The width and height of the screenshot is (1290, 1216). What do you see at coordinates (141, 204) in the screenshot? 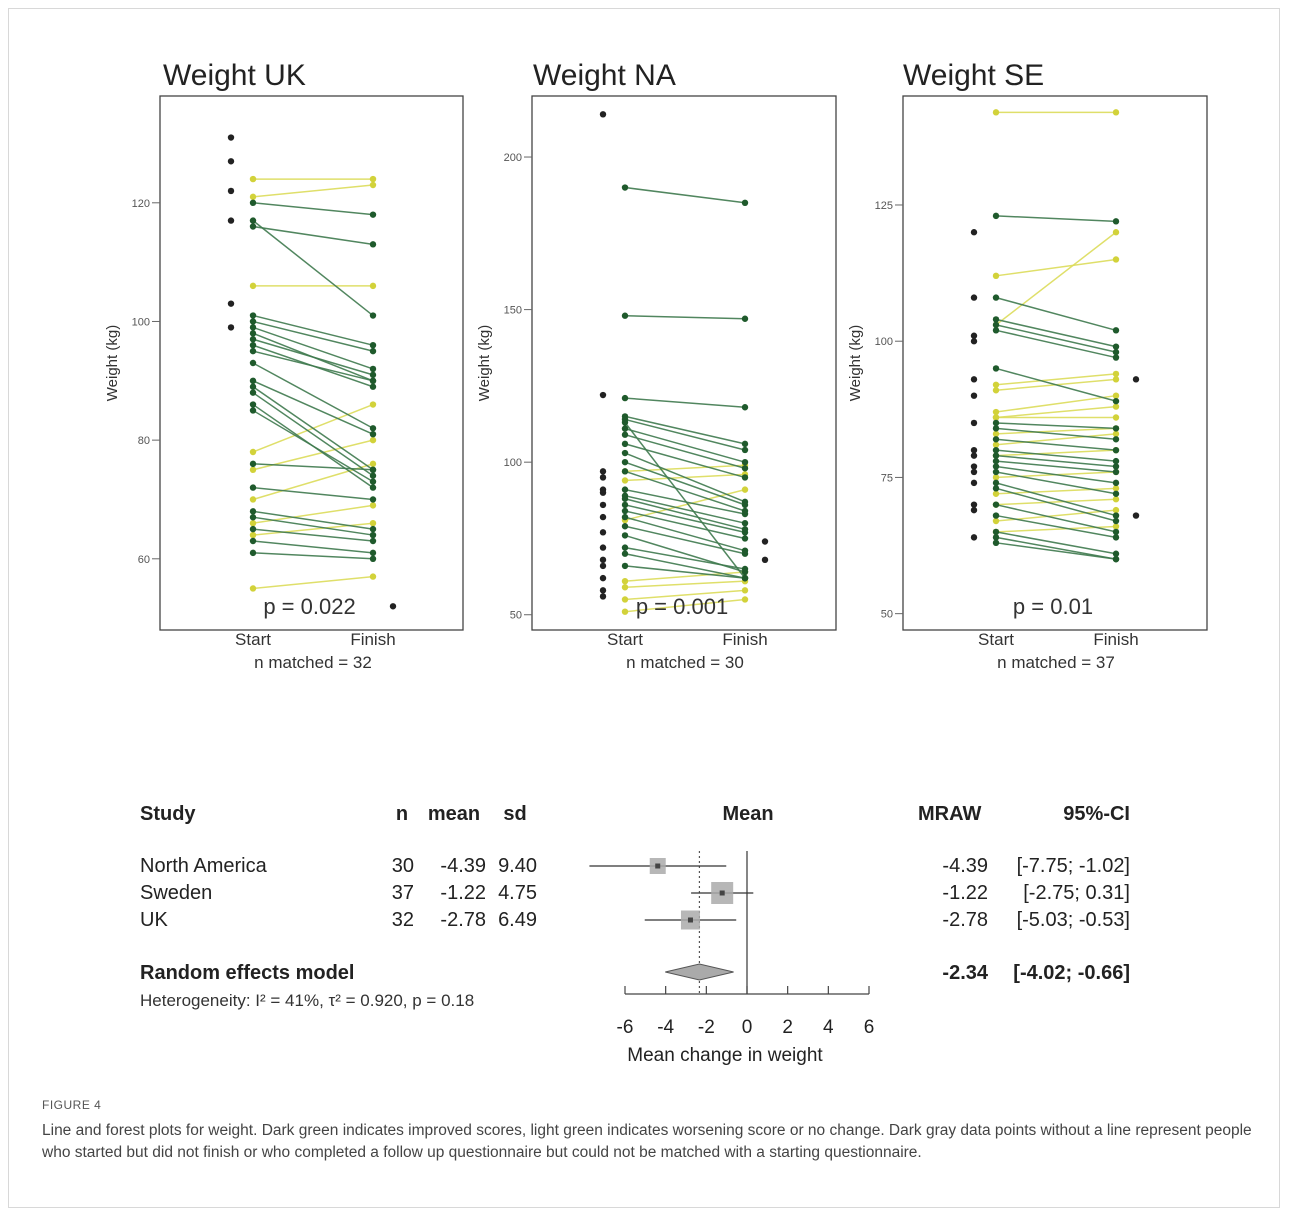
I see `y-tick-label: 120` at bounding box center [141, 204].